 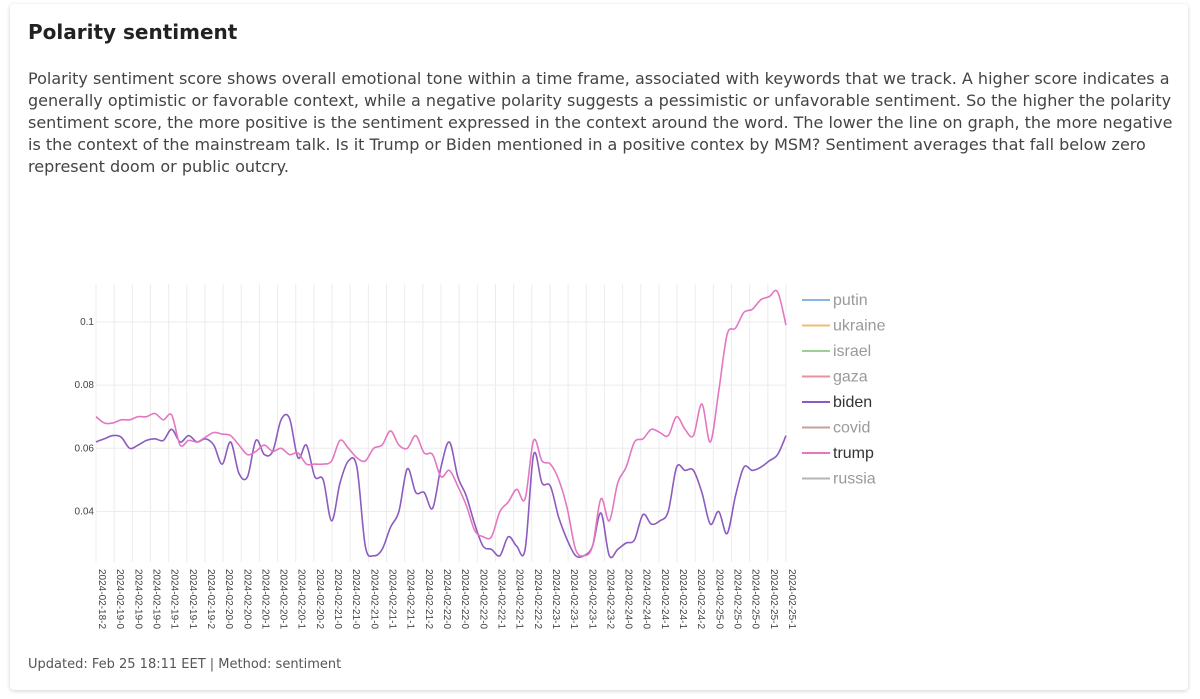 What do you see at coordinates (700, 599) in the screenshot?
I see `x-tick-label: 2024-02-24-2` at bounding box center [700, 599].